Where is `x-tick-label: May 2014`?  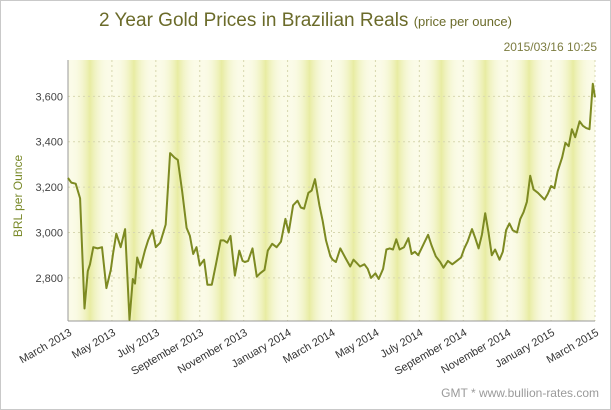
x-tick-label: May 2014 is located at coordinates (357, 344).